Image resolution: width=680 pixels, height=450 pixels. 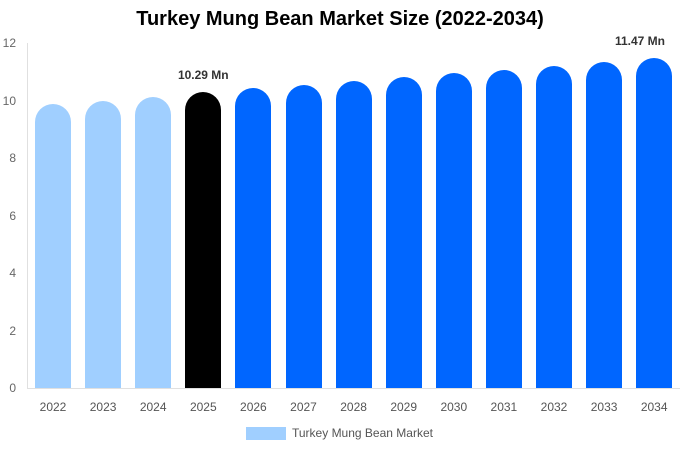 What do you see at coordinates (362, 433) in the screenshot?
I see `legend-label: Turkey Mung Bean Market` at bounding box center [362, 433].